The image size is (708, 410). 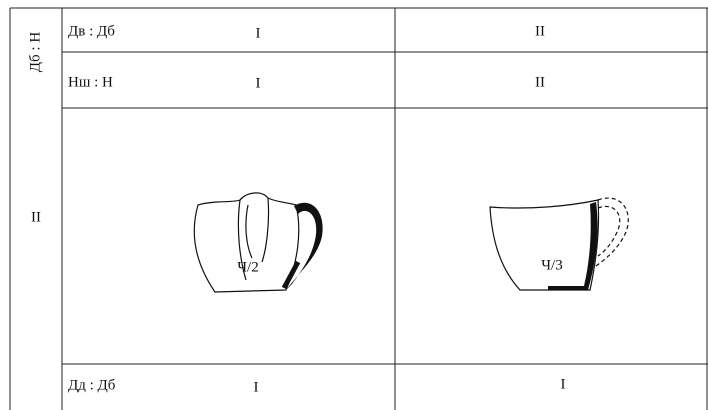 What do you see at coordinates (92, 385) in the screenshot?
I see `row-label: Дд : Дб` at bounding box center [92, 385].